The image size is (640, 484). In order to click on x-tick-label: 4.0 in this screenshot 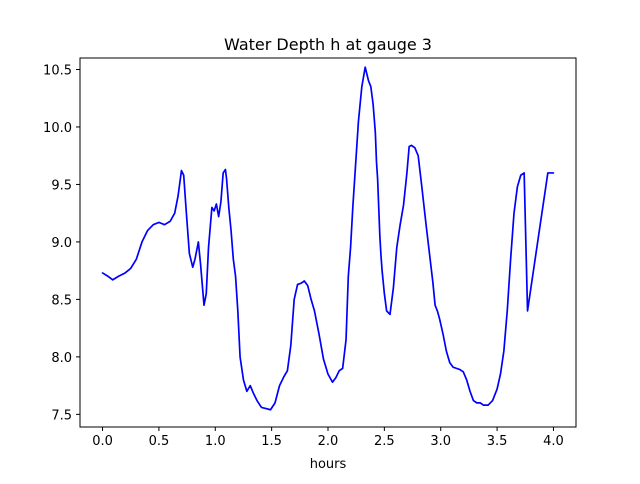, I will do `click(553, 441)`.